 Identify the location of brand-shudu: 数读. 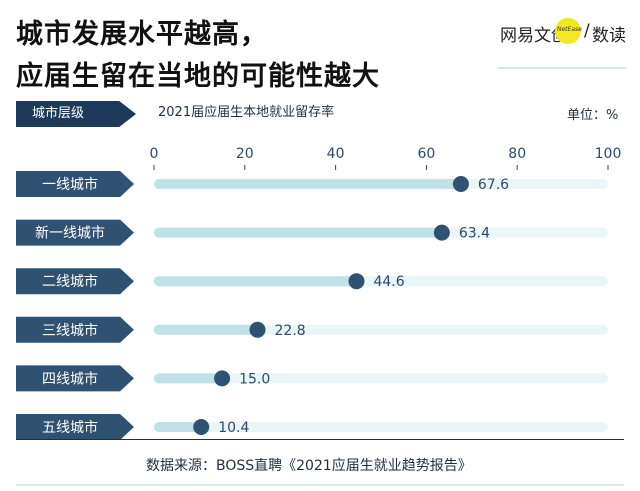
(609, 36).